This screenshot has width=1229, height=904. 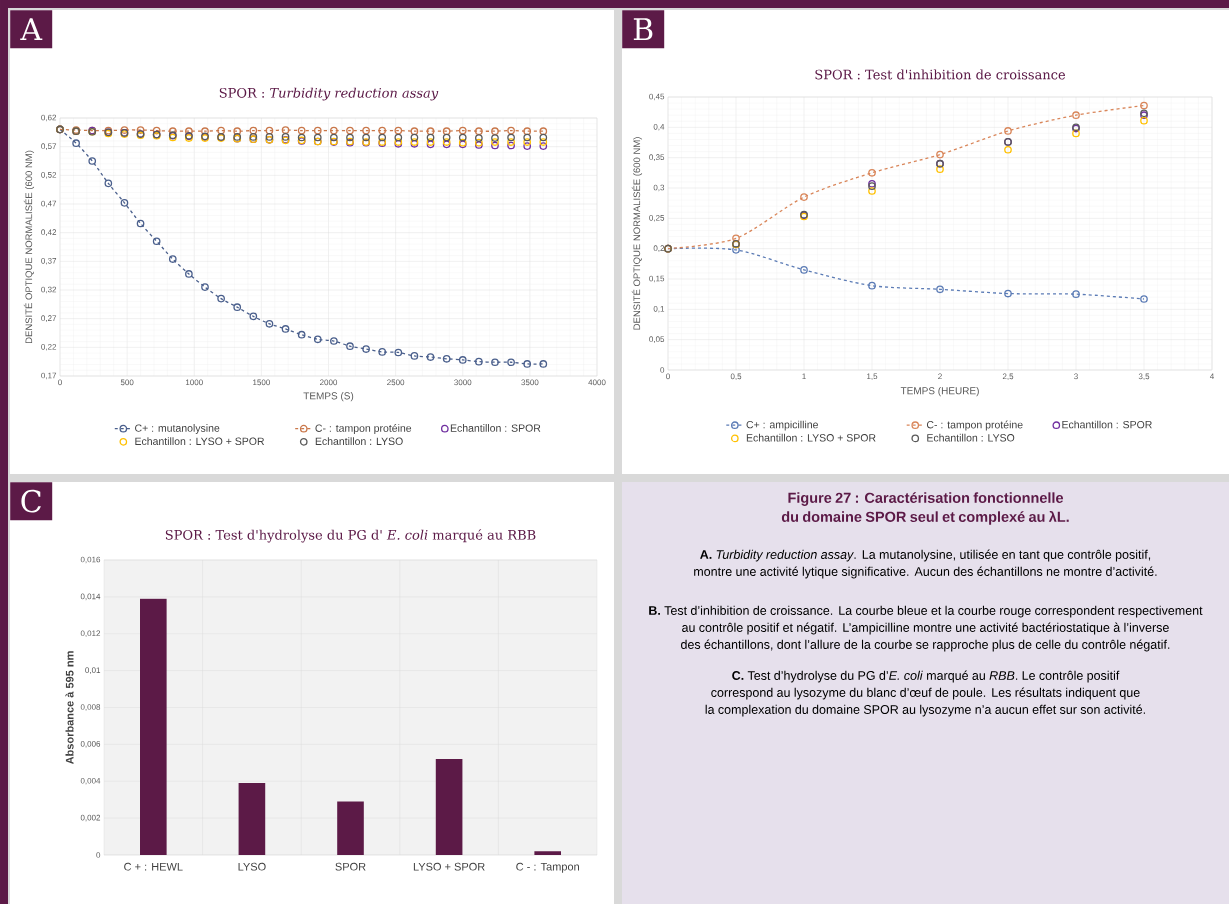 I want to click on x-tick-label: SPOR, so click(x=350, y=866).